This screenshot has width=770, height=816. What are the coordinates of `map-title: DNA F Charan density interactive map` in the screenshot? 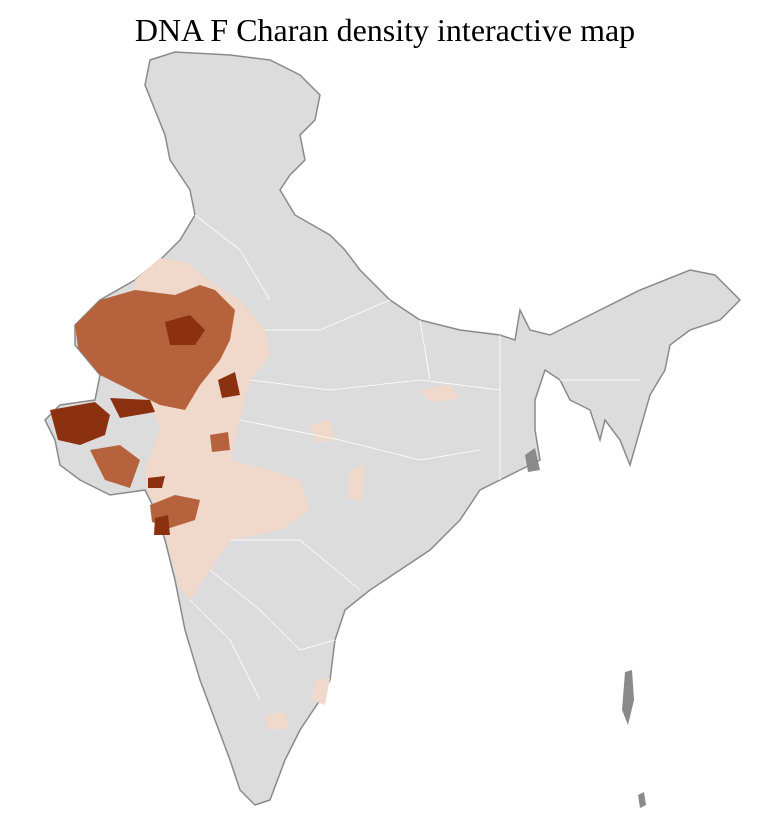 It's located at (385, 30).